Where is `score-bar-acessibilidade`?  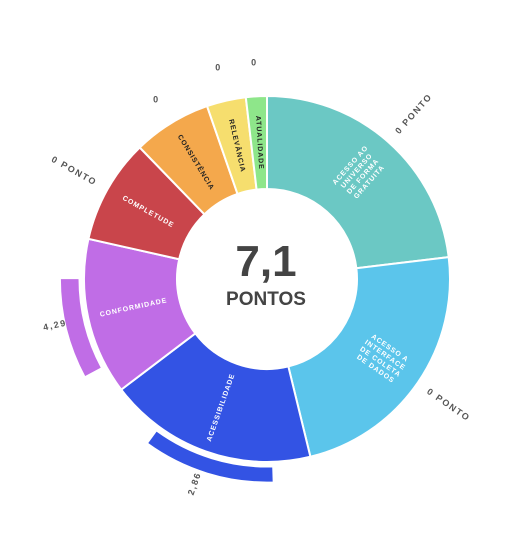
score-bar-acessibilidade is located at coordinates (210, 456).